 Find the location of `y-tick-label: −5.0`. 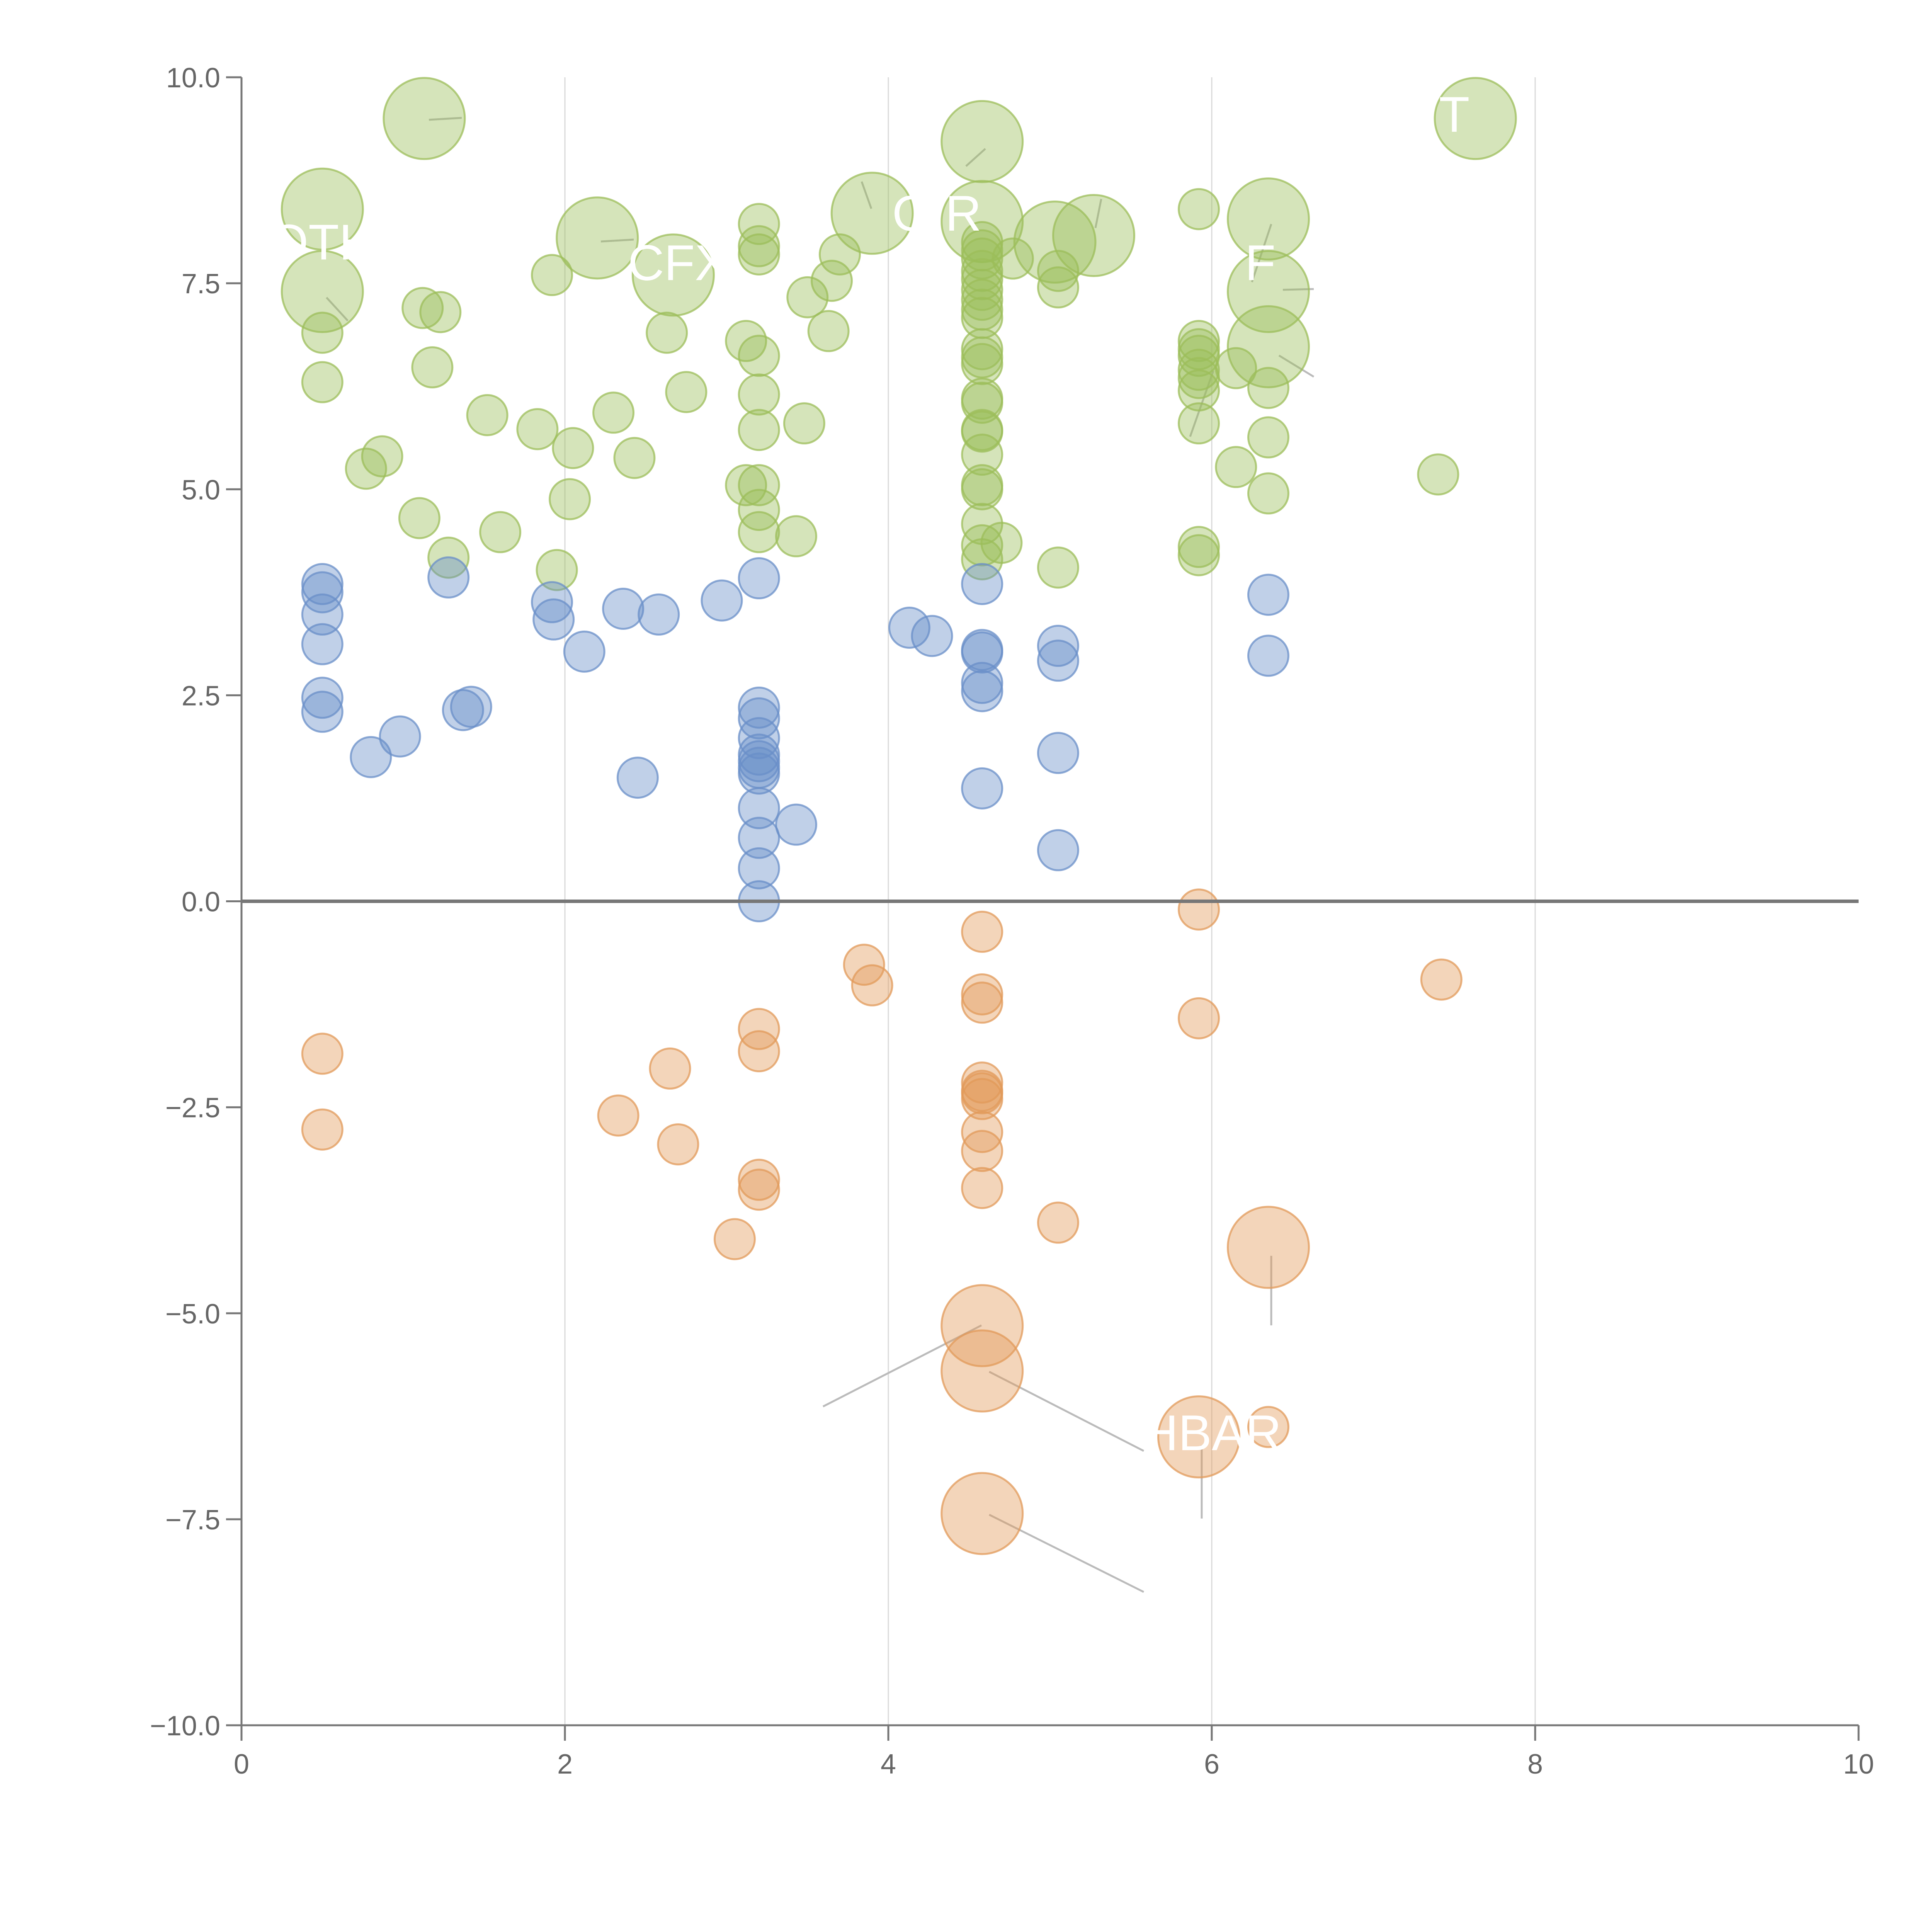

y-tick-label: −5.0 is located at coordinates (192, 1314).